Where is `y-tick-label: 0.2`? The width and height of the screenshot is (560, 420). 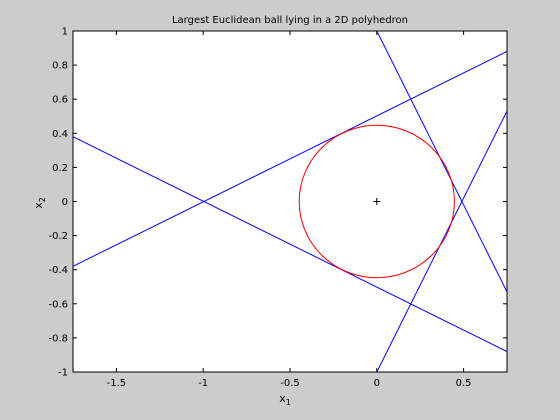 y-tick-label: 0.2 is located at coordinates (60, 168).